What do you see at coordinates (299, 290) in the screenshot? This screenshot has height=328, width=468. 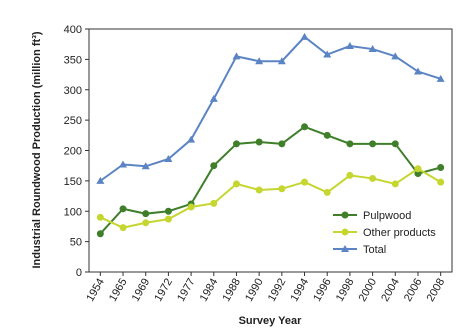 I see `x-tick-label: 1994` at bounding box center [299, 290].